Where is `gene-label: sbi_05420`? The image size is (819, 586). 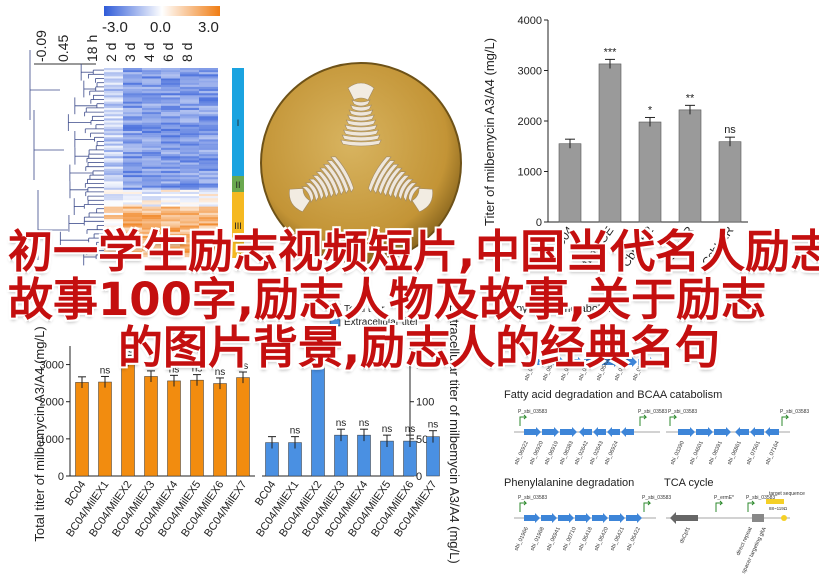 gene-label: sbi_05420 is located at coordinates (602, 539).